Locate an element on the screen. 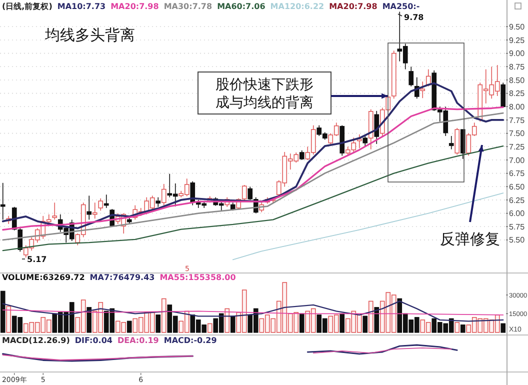 This screenshot has height=385, width=528. text: MA55:155358.00 is located at coordinates (198, 277).